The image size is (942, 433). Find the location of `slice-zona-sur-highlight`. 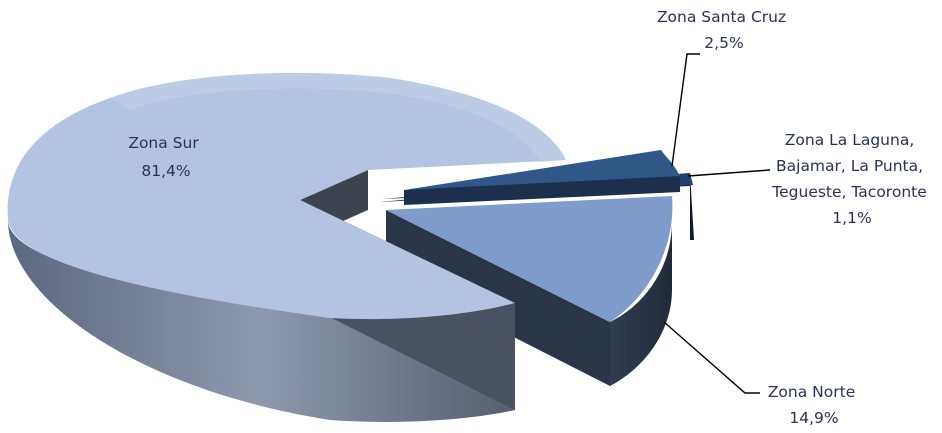

slice-zona-sur-highlight is located at coordinates (338, 117).